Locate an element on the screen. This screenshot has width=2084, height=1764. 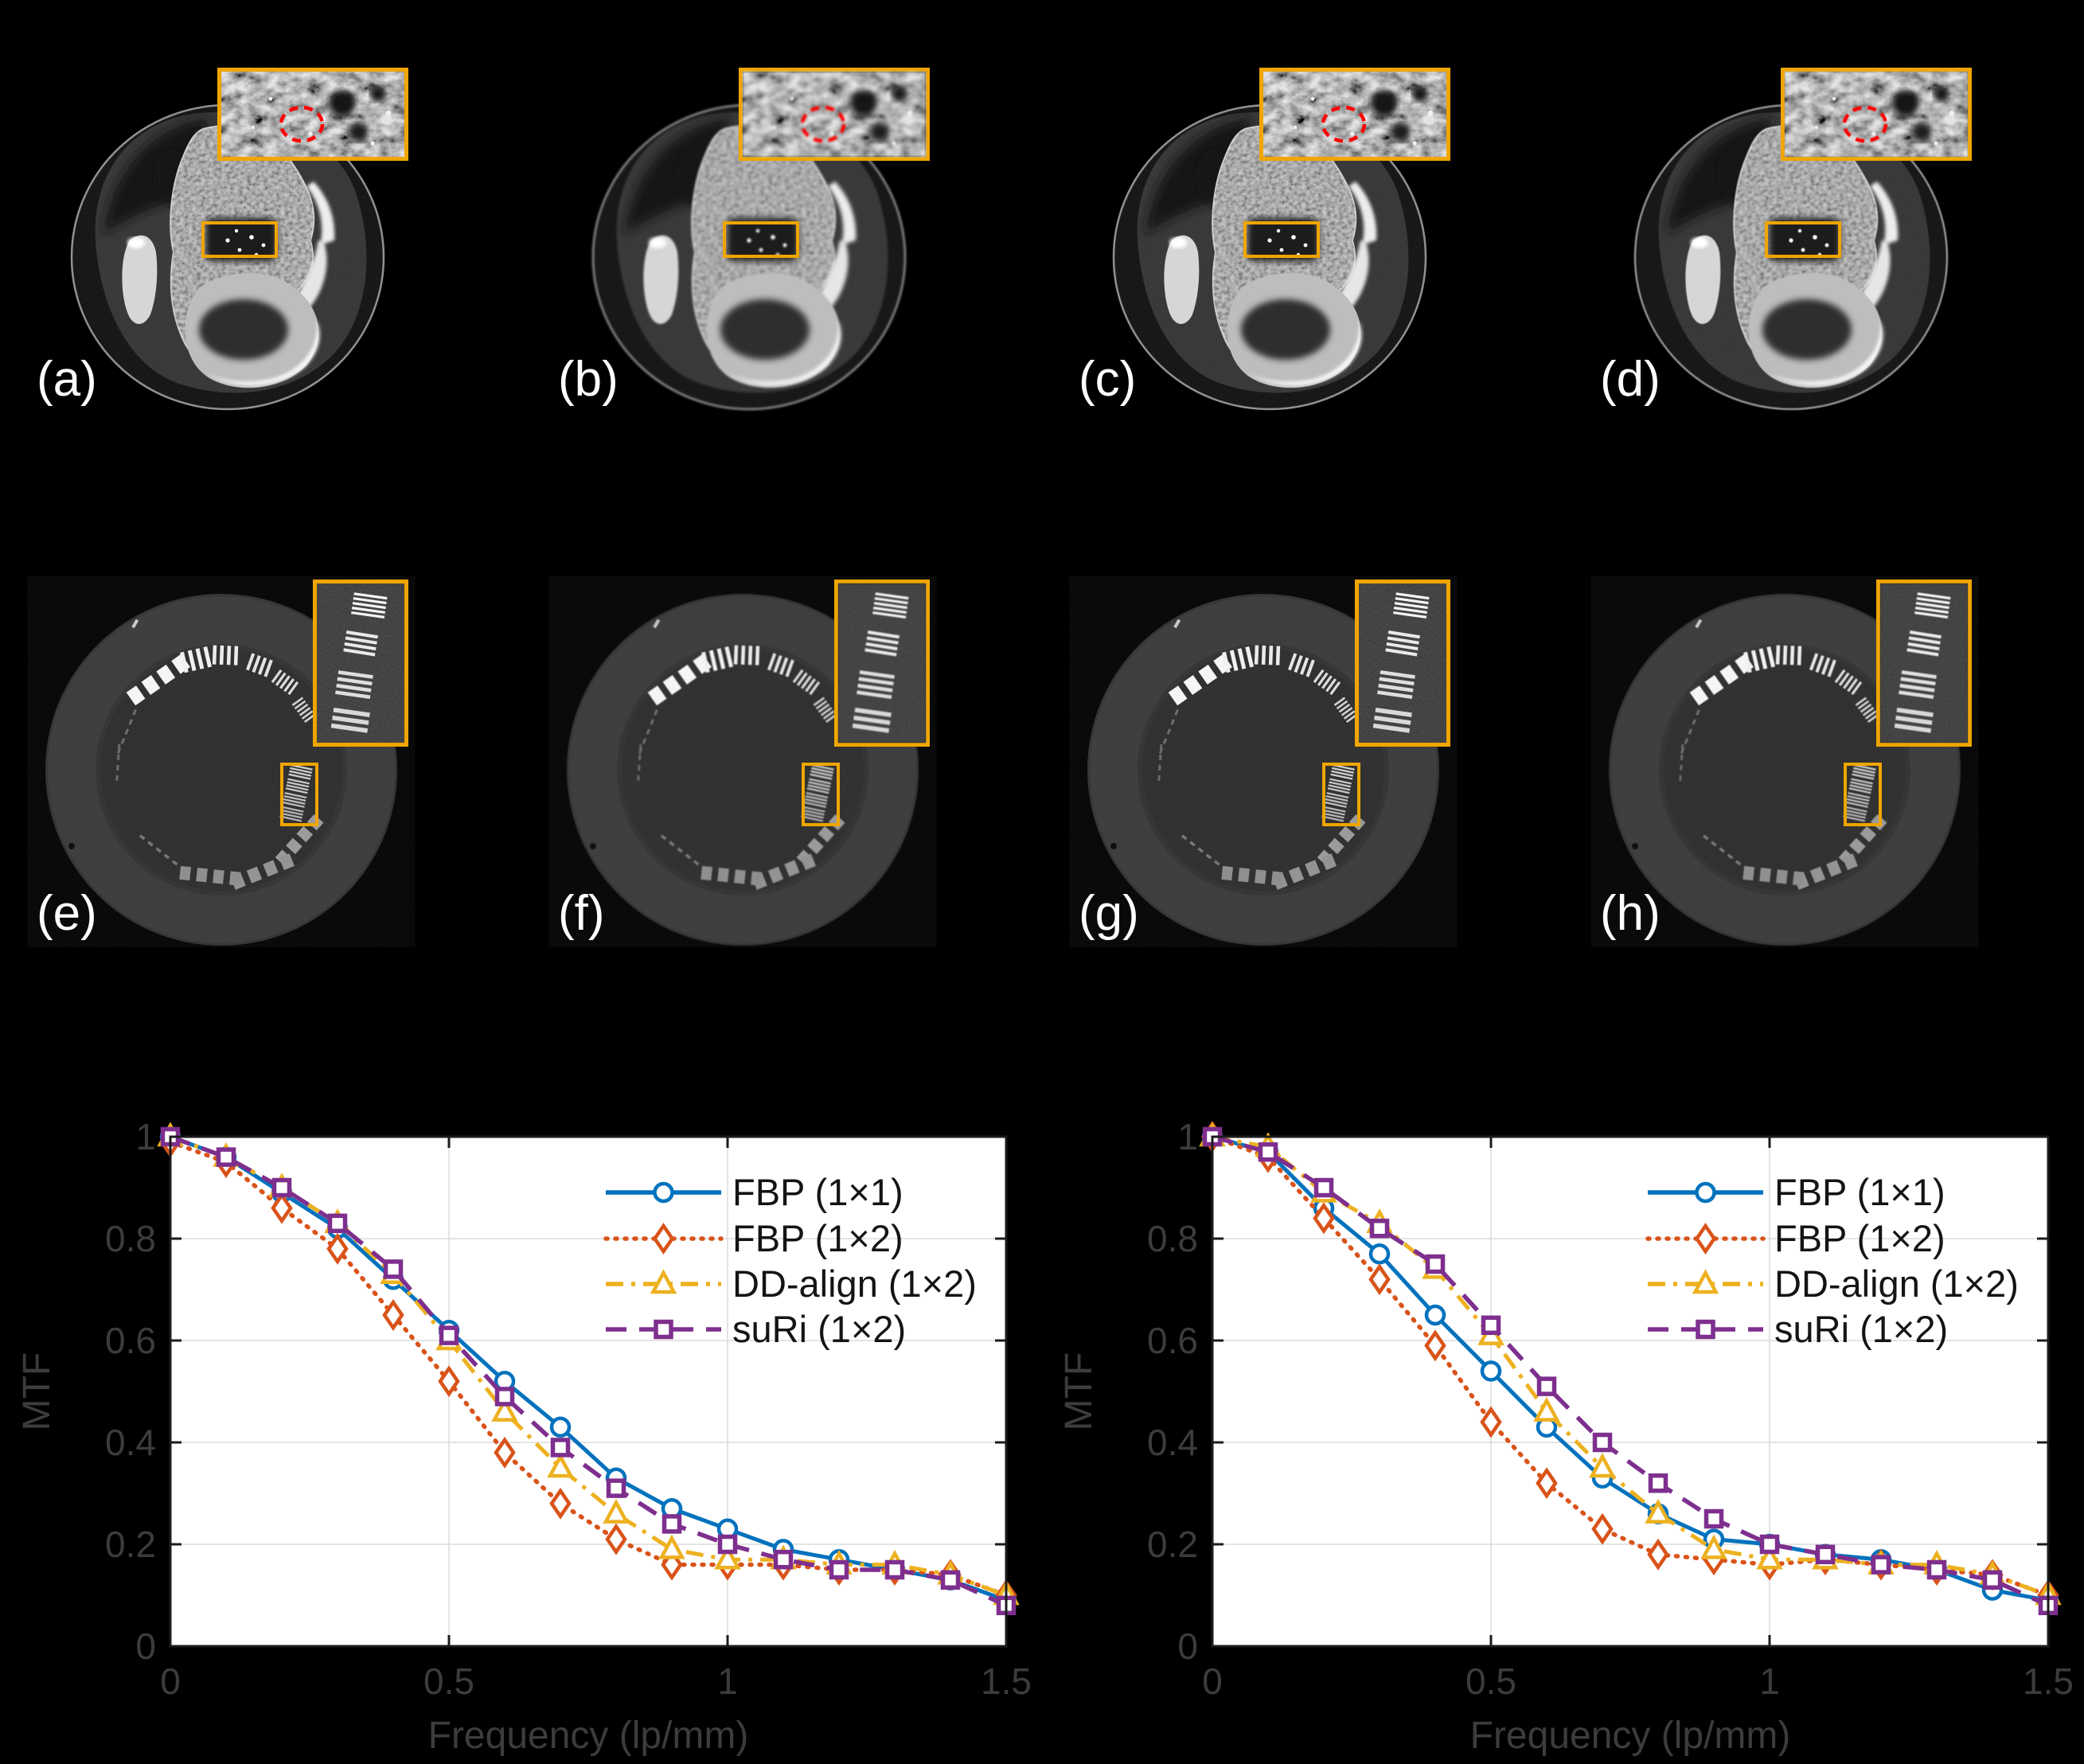
panel-label: (f) is located at coordinates (581, 913).